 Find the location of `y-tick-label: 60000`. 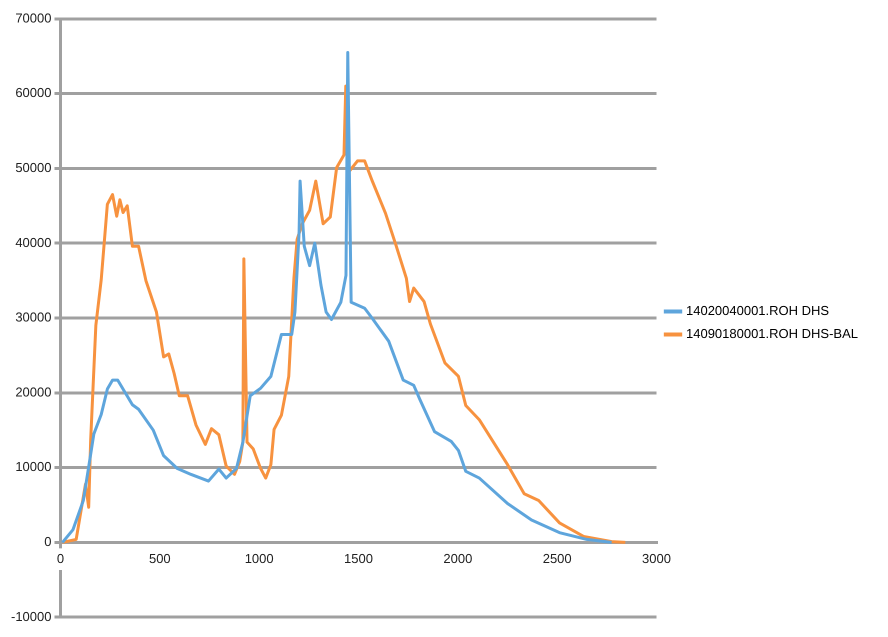

y-tick-label: 60000 is located at coordinates (33, 92).